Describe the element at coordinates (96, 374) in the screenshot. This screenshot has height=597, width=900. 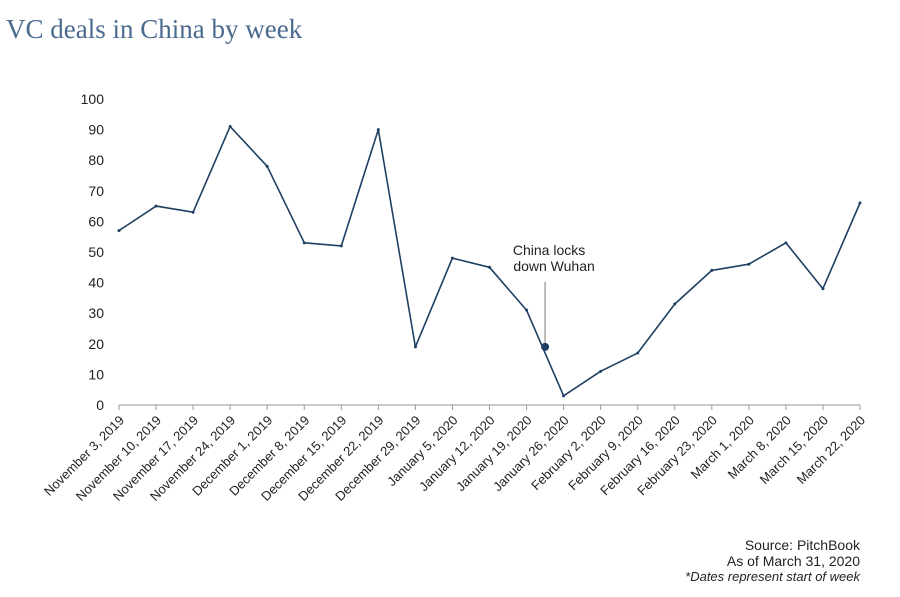
I see `y-tick-label: 10` at that location.